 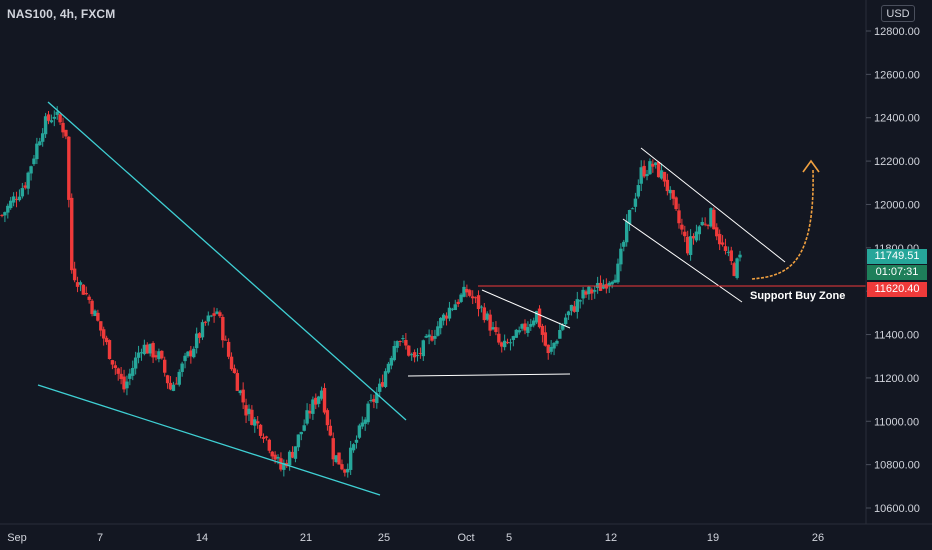 I want to click on x-axis-labels: Sep 7 14 21 25 Oct 5 12 19 26, so click(x=415, y=538).